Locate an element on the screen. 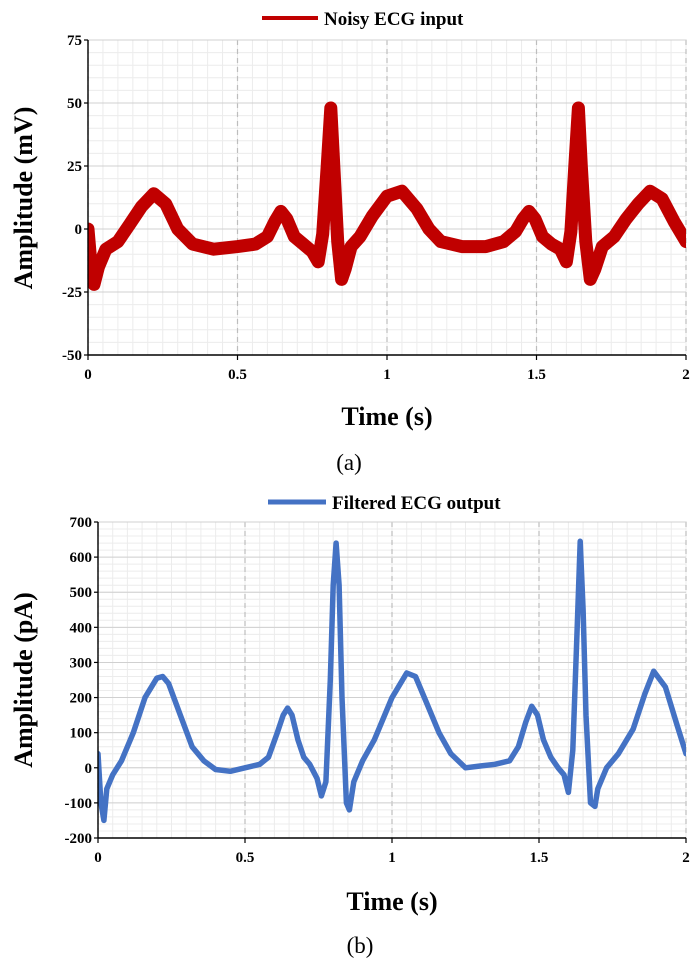 The image size is (699, 969). y-tick-label: -50 is located at coordinates (72, 356).